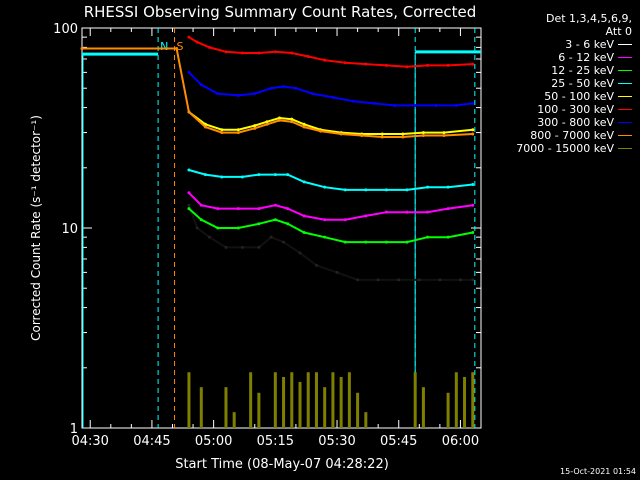 The height and width of the screenshot is (480, 640). What do you see at coordinates (69, 229) in the screenshot?
I see `y-tick-label: 10` at bounding box center [69, 229].